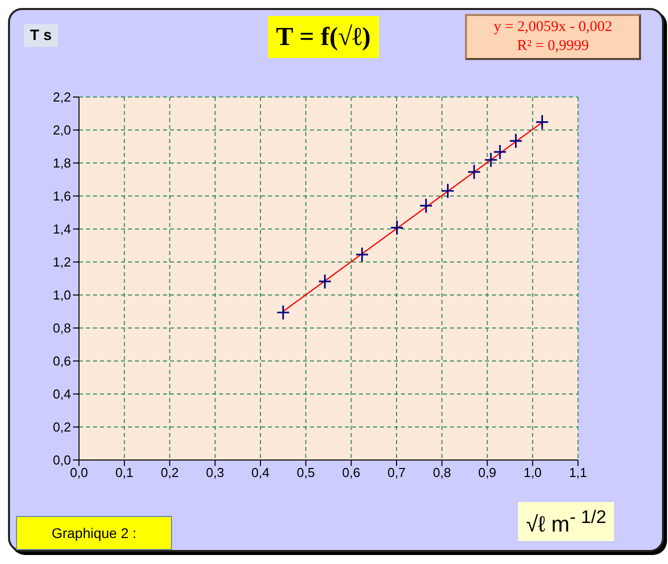  I want to click on x-tick-label: 0,4, so click(260, 472).